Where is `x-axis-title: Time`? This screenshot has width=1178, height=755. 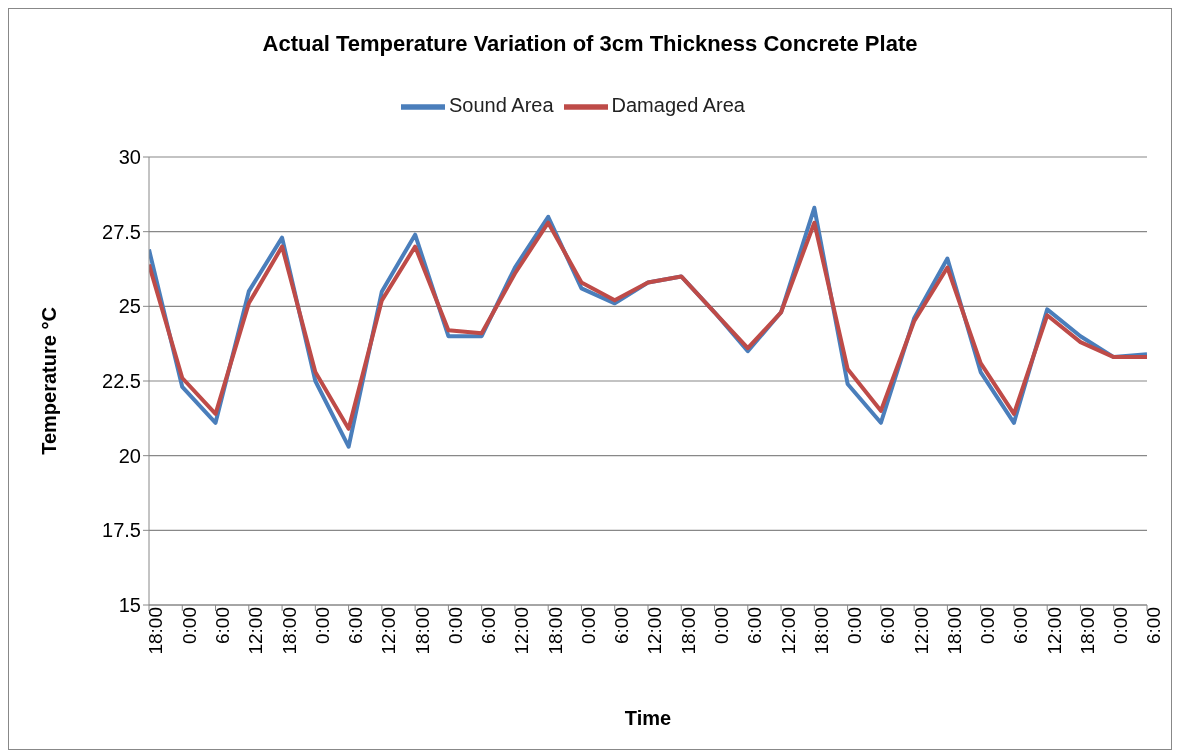 x-axis-title: Time is located at coordinates (648, 718).